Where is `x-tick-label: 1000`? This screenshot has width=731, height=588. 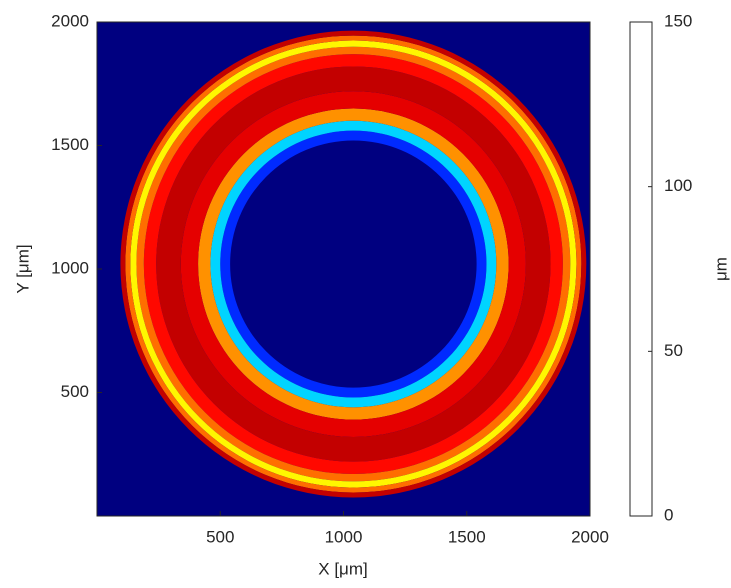
x-tick-label: 1000 is located at coordinates (344, 536).